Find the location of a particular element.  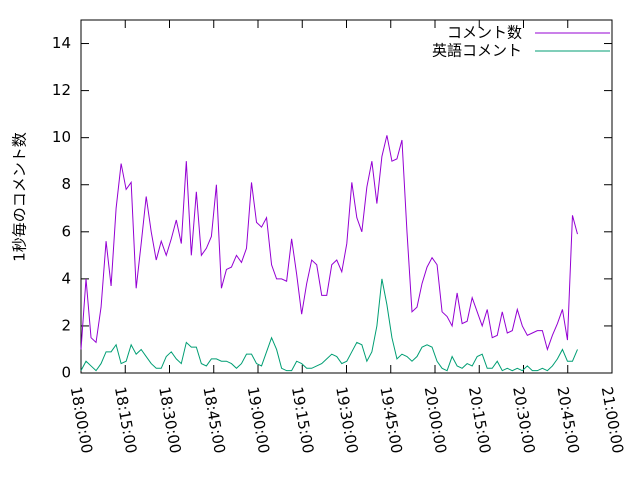

x-tick-label: 19:15:00 is located at coordinates (302, 419).